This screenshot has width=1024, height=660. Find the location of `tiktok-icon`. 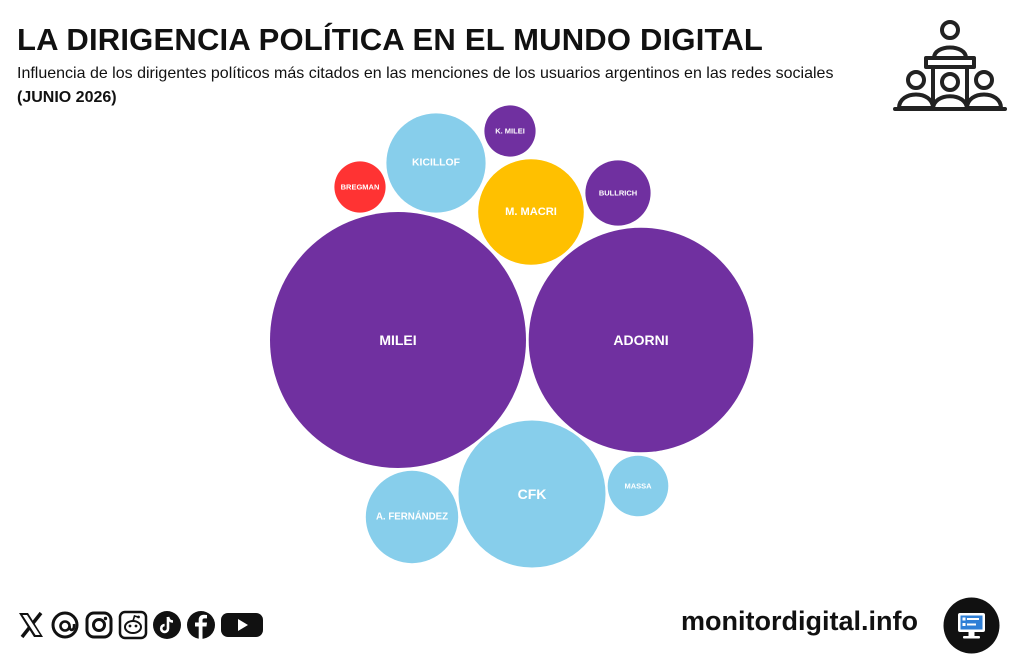

tiktok-icon is located at coordinates (167, 625).